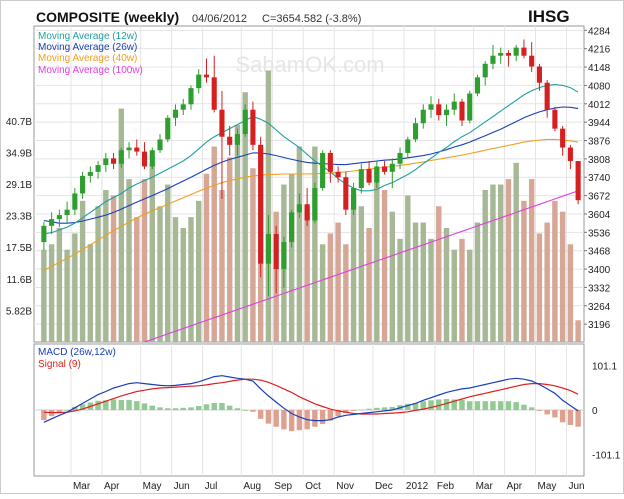 The image size is (624, 499). What do you see at coordinates (599, 123) in the screenshot?
I see `price-tick-label: 3944` at bounding box center [599, 123].